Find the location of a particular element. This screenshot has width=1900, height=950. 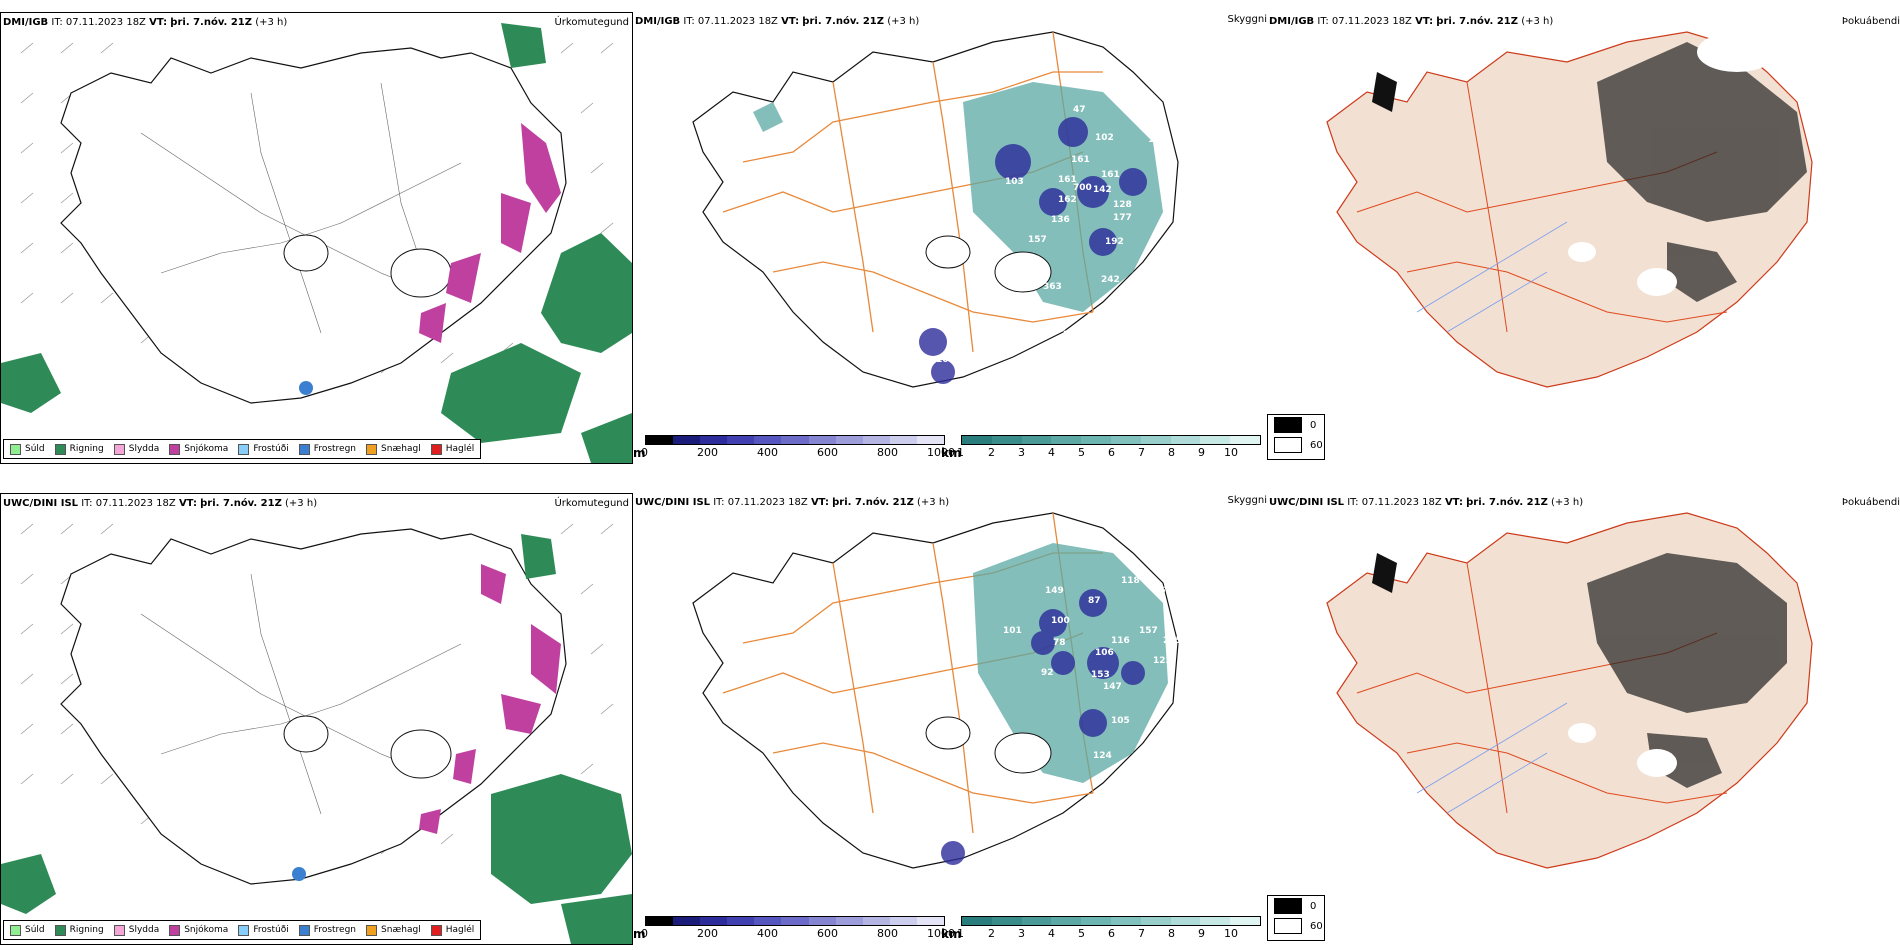

visibility-label: 123 is located at coordinates (1162, 661).